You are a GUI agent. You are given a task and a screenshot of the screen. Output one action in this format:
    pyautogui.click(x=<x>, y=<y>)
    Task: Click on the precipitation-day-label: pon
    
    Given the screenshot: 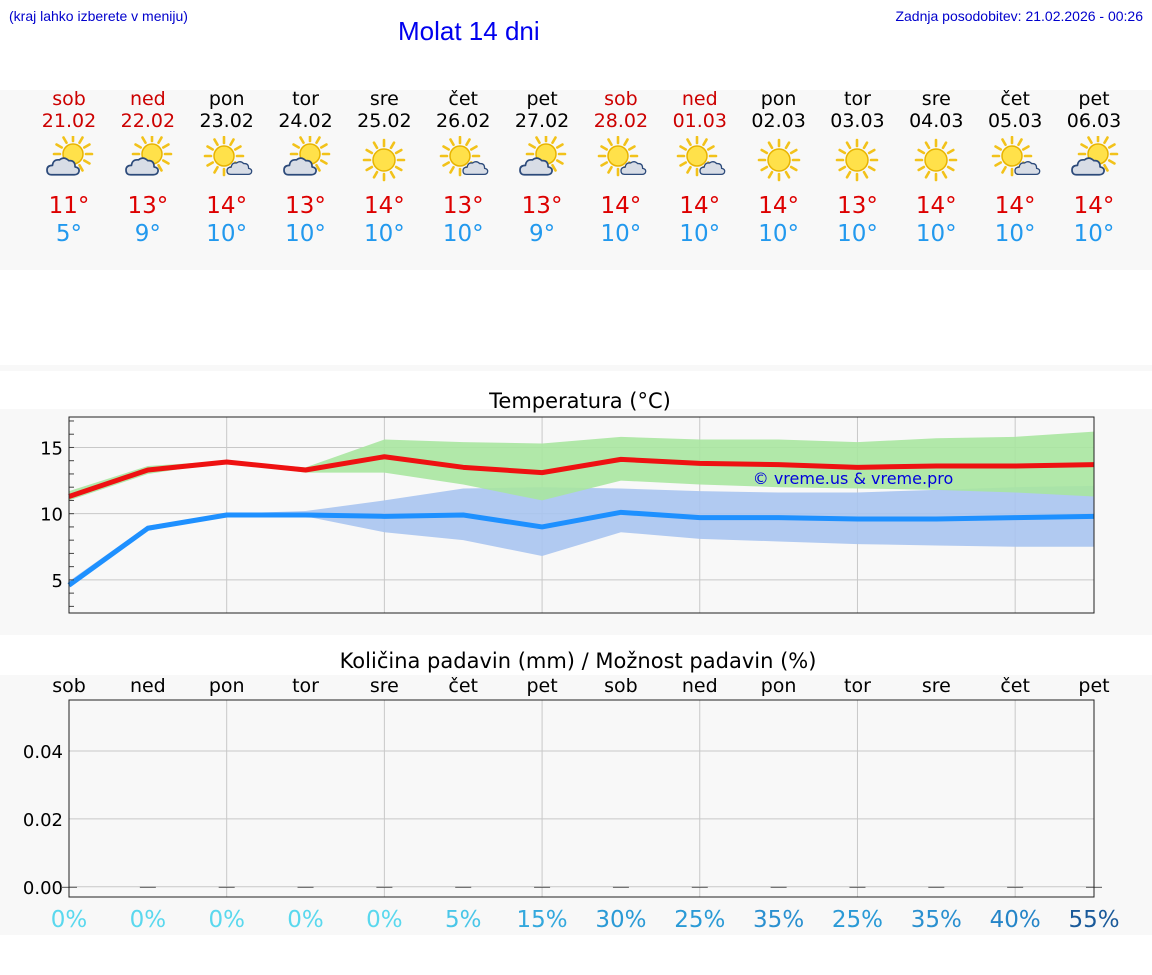 What is the action you would take?
    pyautogui.click(x=227, y=686)
    